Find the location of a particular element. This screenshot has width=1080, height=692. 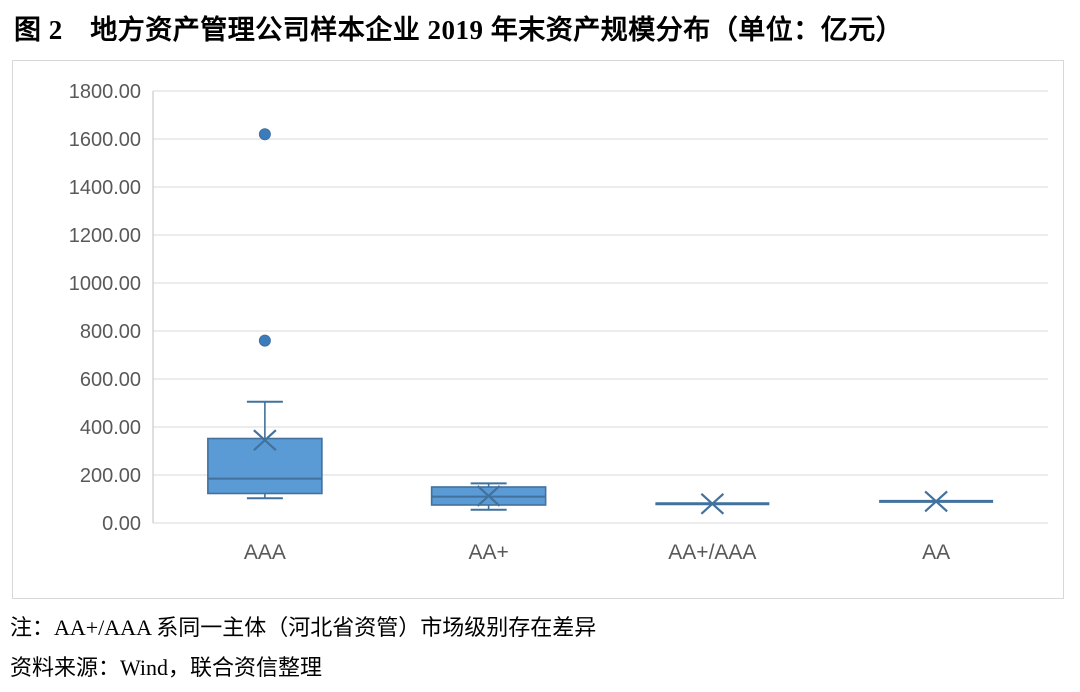

y-axis-tick-label: 1200.00 is located at coordinates (105, 236).